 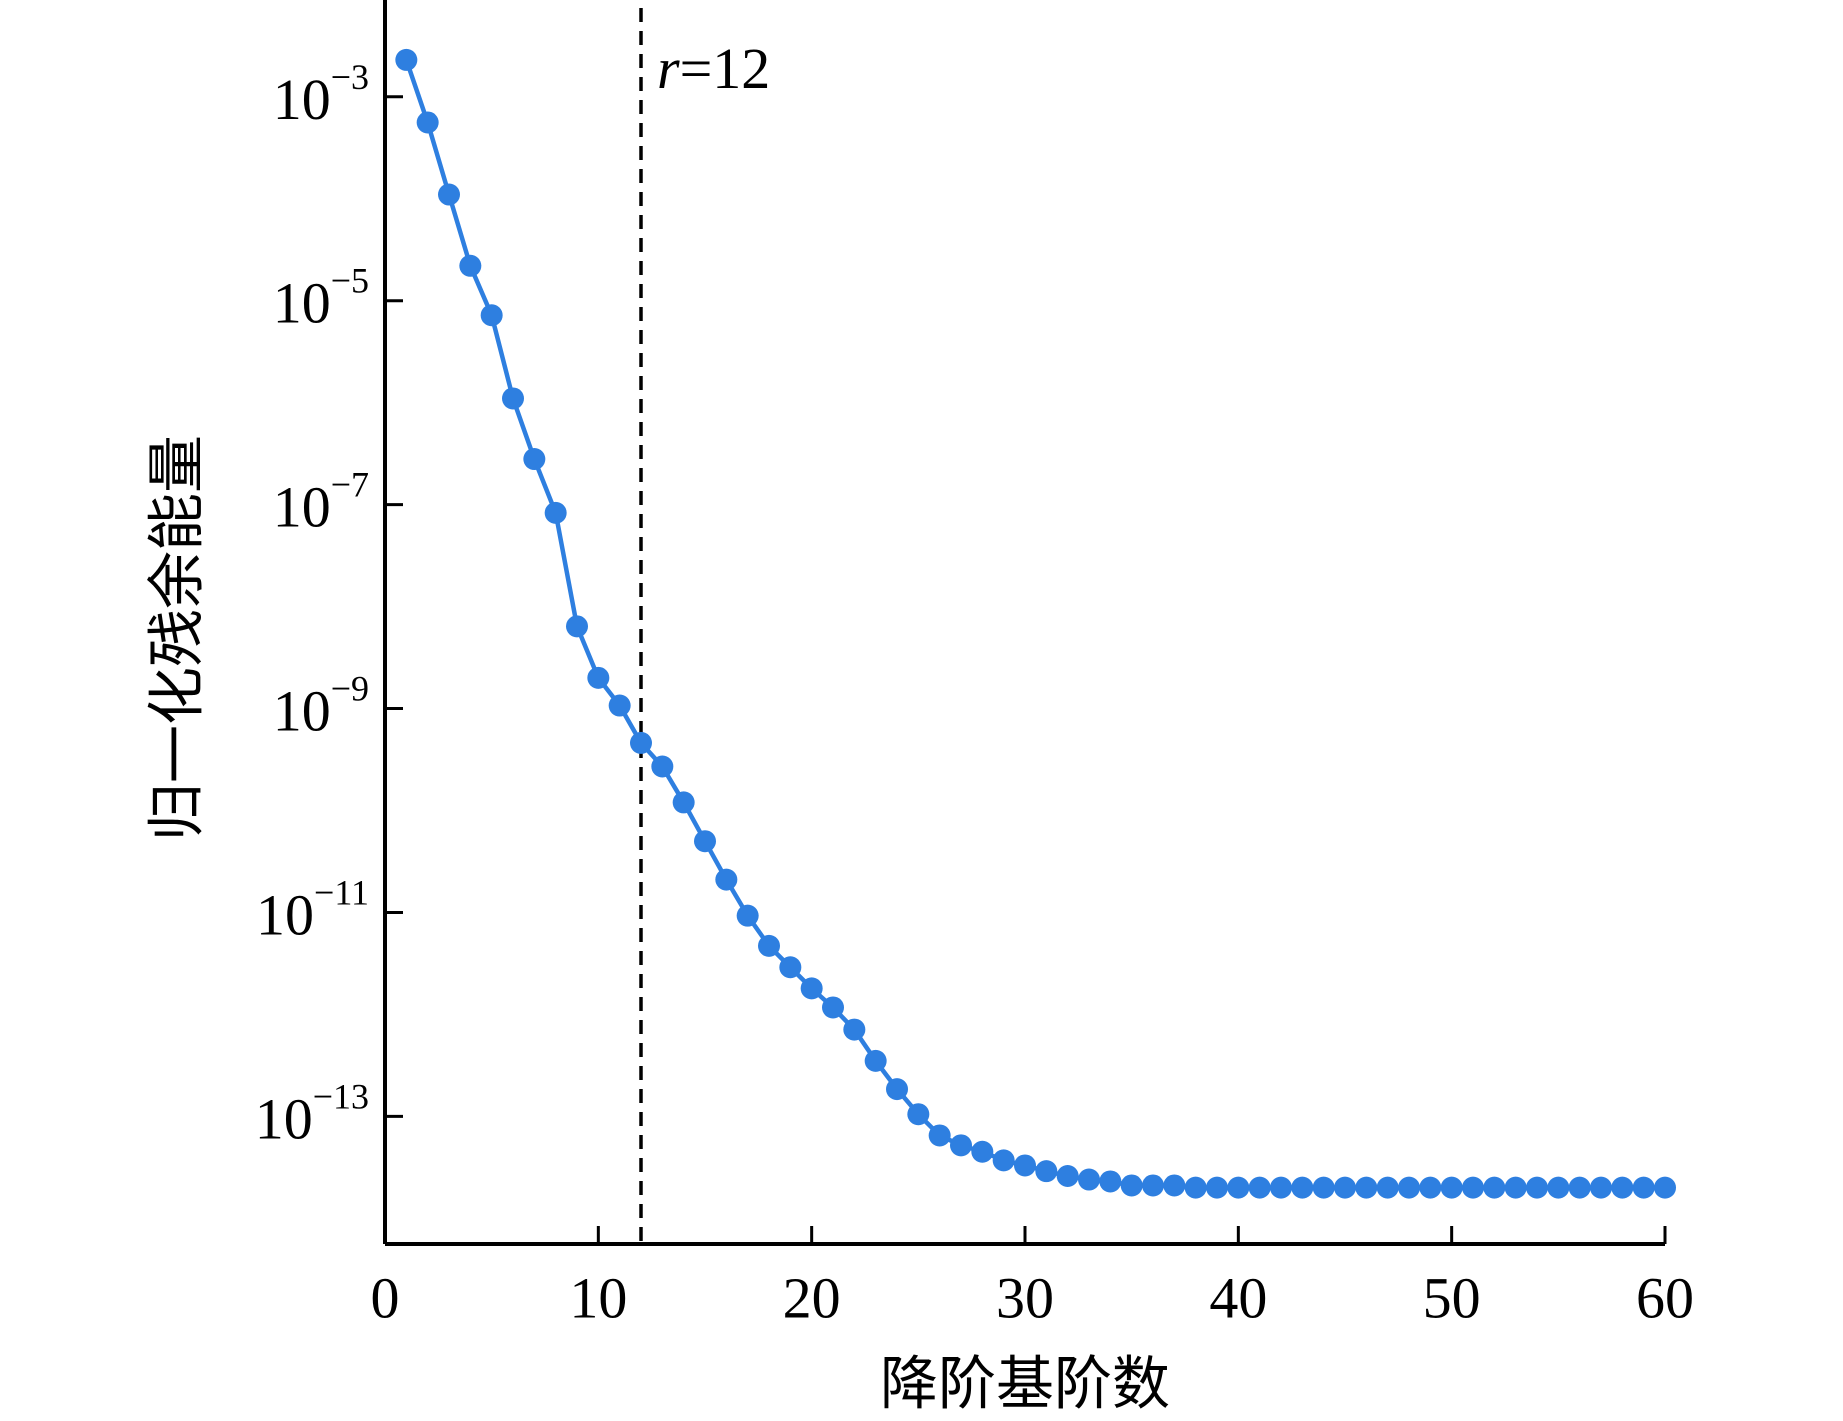 I want to click on annotation: r=12, so click(x=713, y=68).